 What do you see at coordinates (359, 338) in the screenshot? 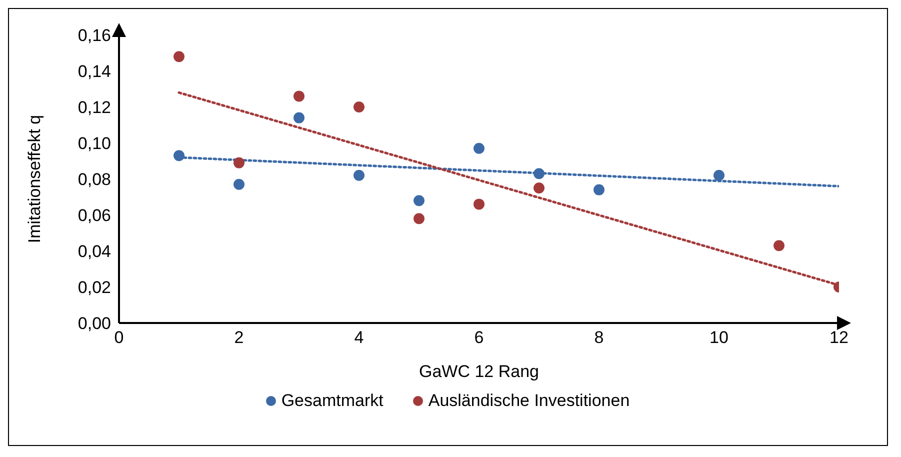
I see `x-tick-label: 4` at bounding box center [359, 338].